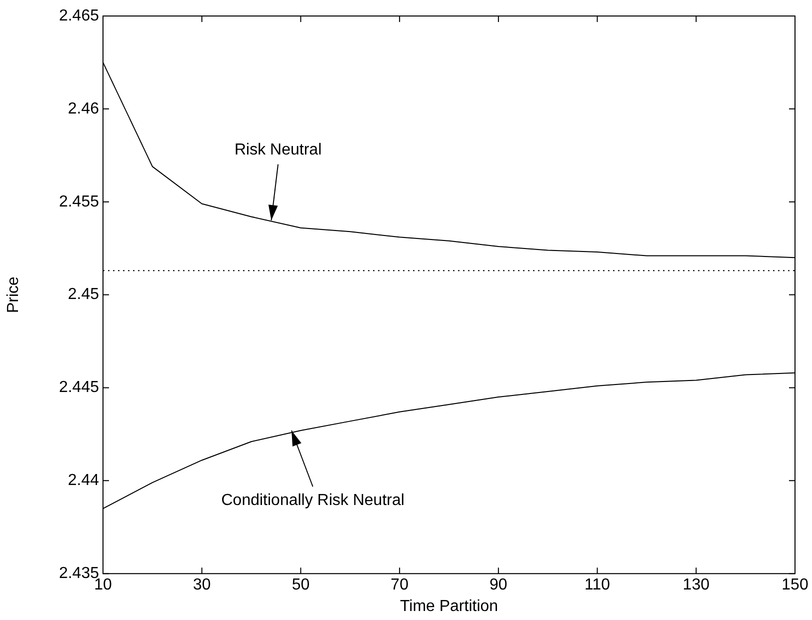 The height and width of the screenshot is (620, 812). I want to click on annotation: Conditionally Risk Neutral, so click(312, 501).